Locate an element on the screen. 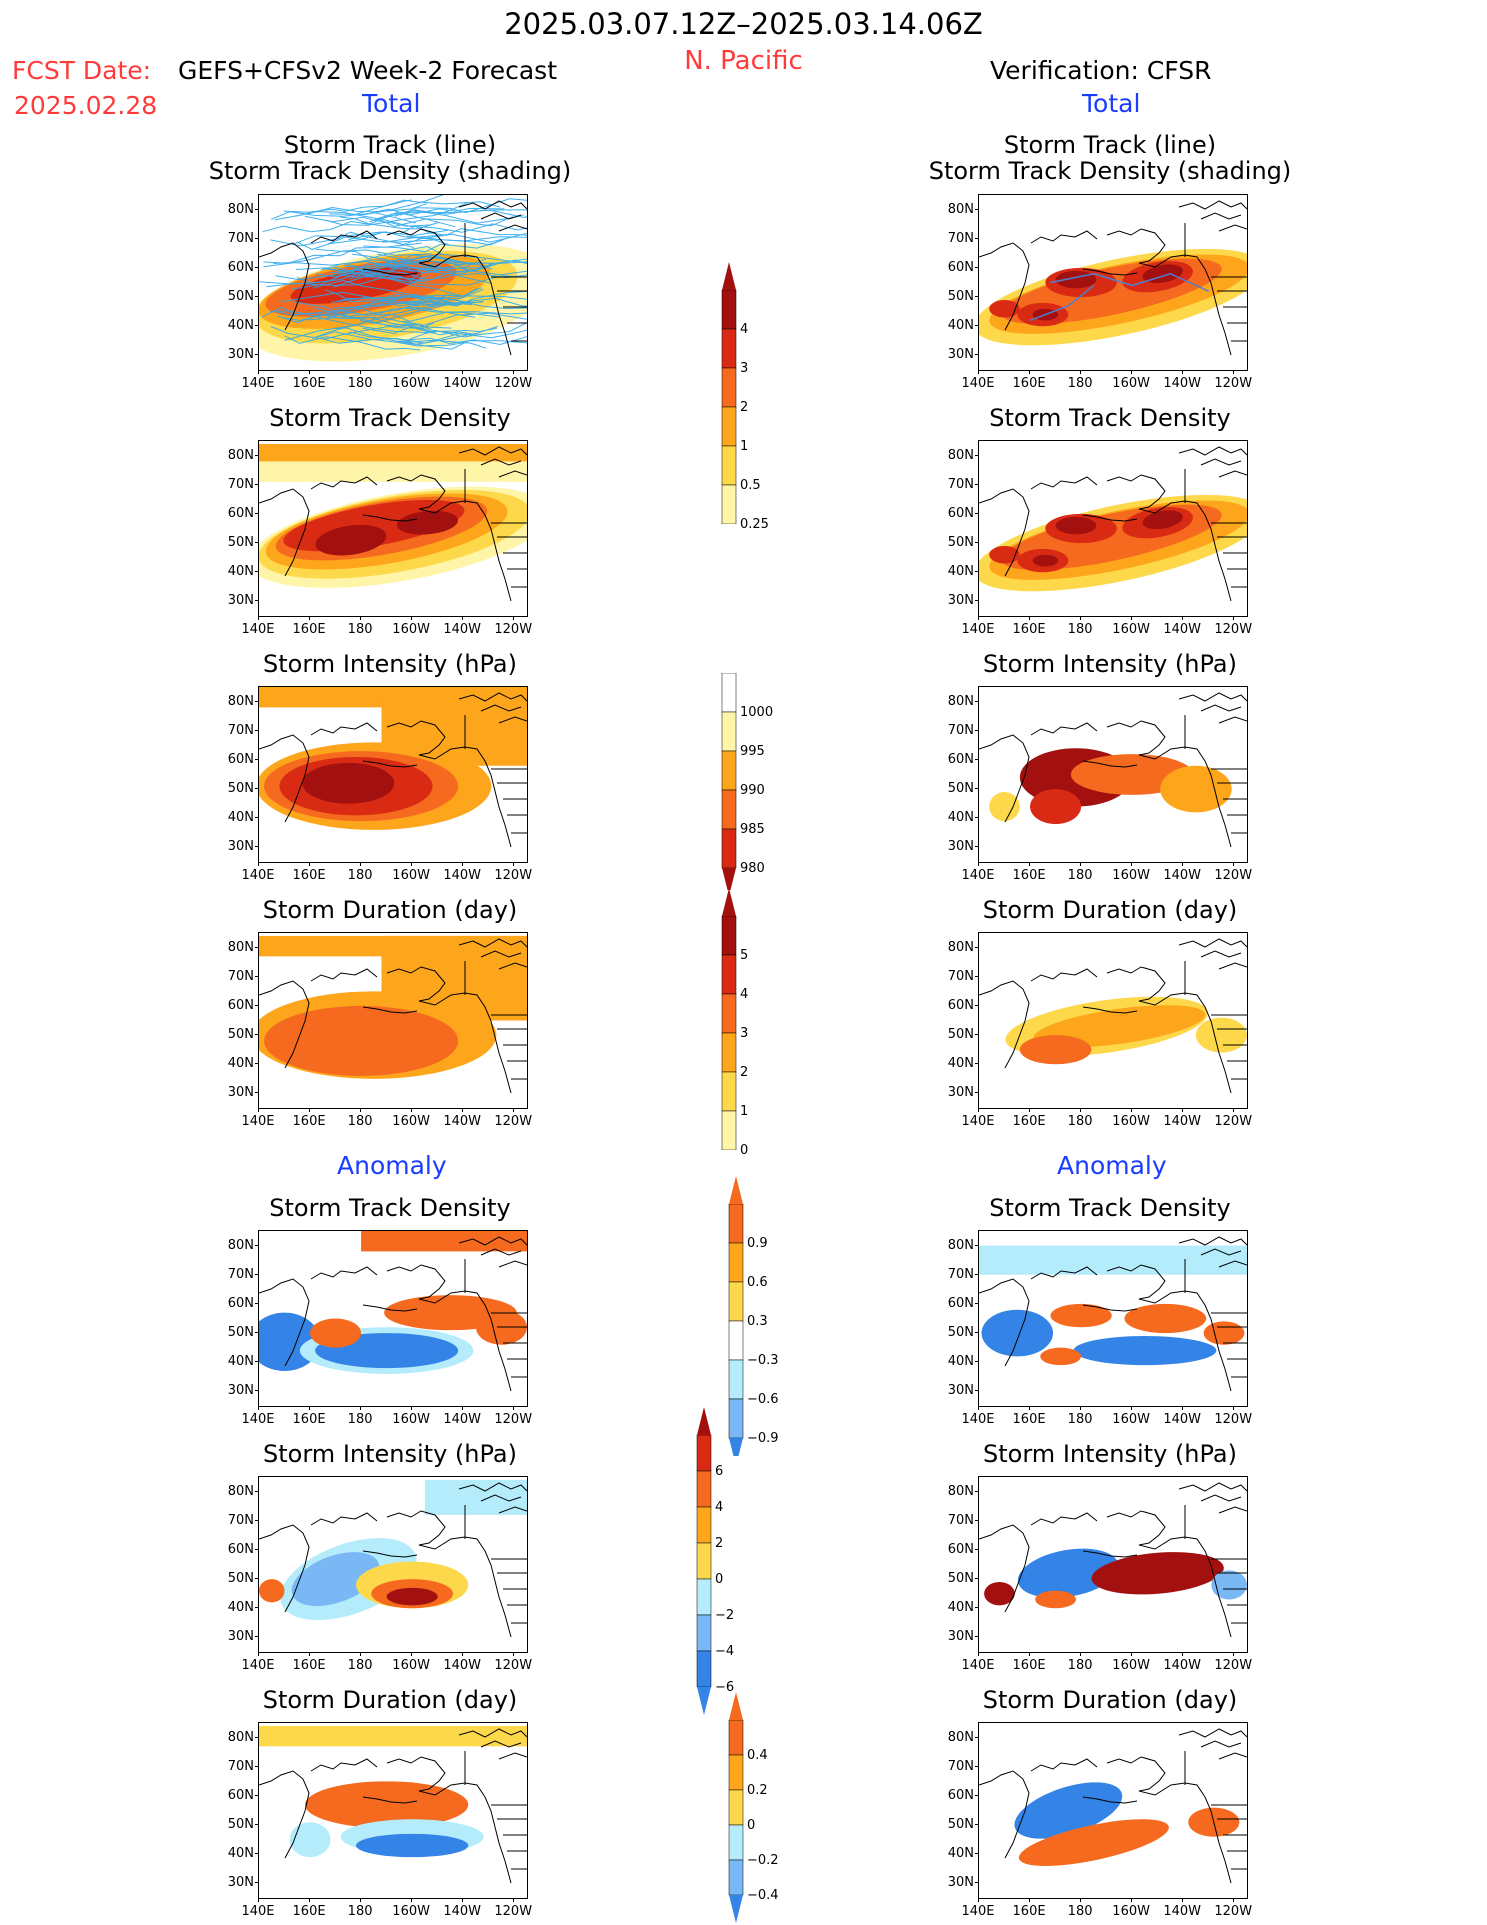 This screenshot has height=1925, width=1487. map-duration-anom-verification-svg is located at coordinates (1113, 1806).